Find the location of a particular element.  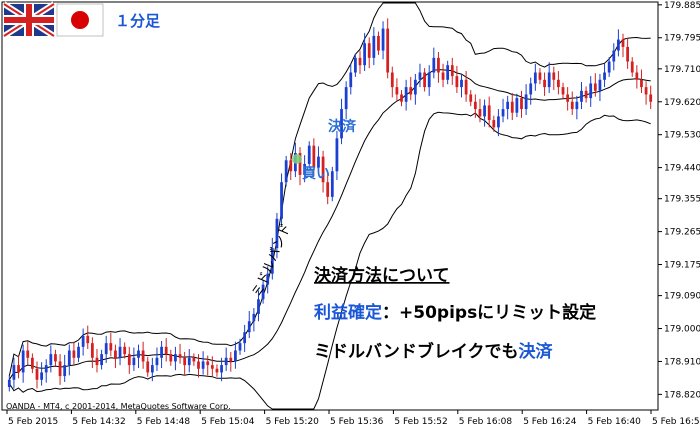

time-tick-label: 5 Feb 16:40 is located at coordinates (615, 422).